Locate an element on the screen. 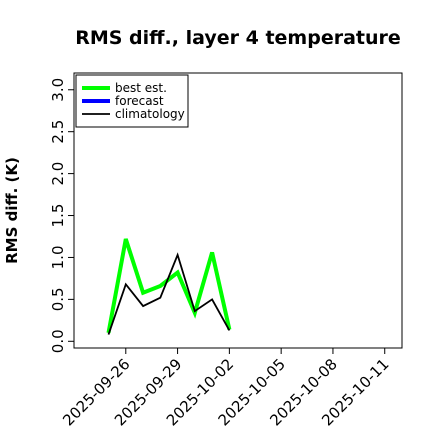  series-line-best-est- is located at coordinates (169, 286).